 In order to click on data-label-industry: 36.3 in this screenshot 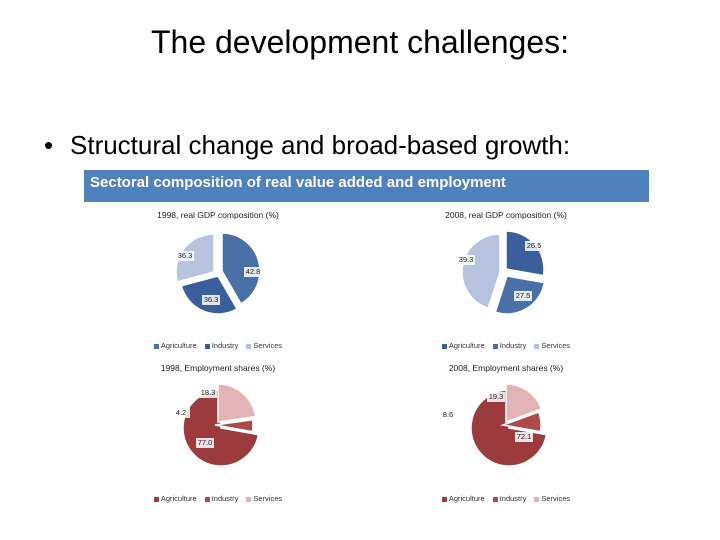, I will do `click(185, 255)`.